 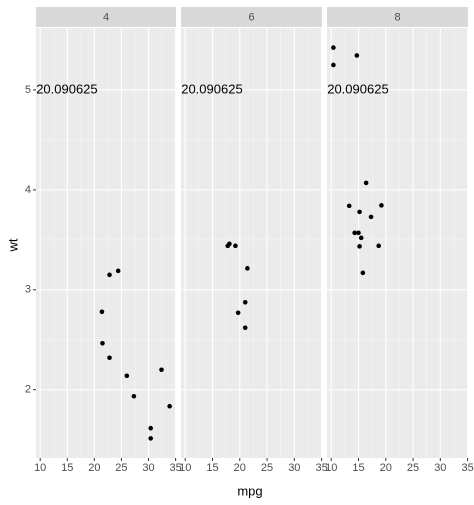 What do you see at coordinates (28, 390) in the screenshot?
I see `y-tick-label: 2` at bounding box center [28, 390].